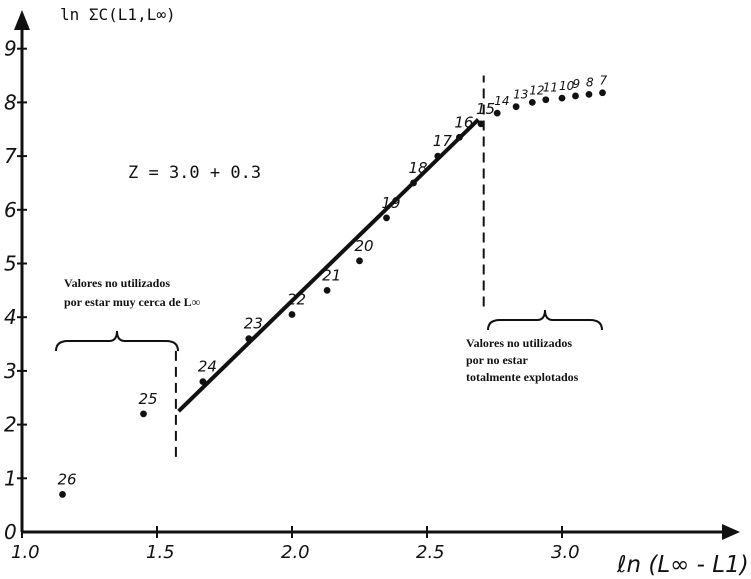 The height and width of the screenshot is (579, 751). I want to click on y-tick-label: 3, so click(10, 371).